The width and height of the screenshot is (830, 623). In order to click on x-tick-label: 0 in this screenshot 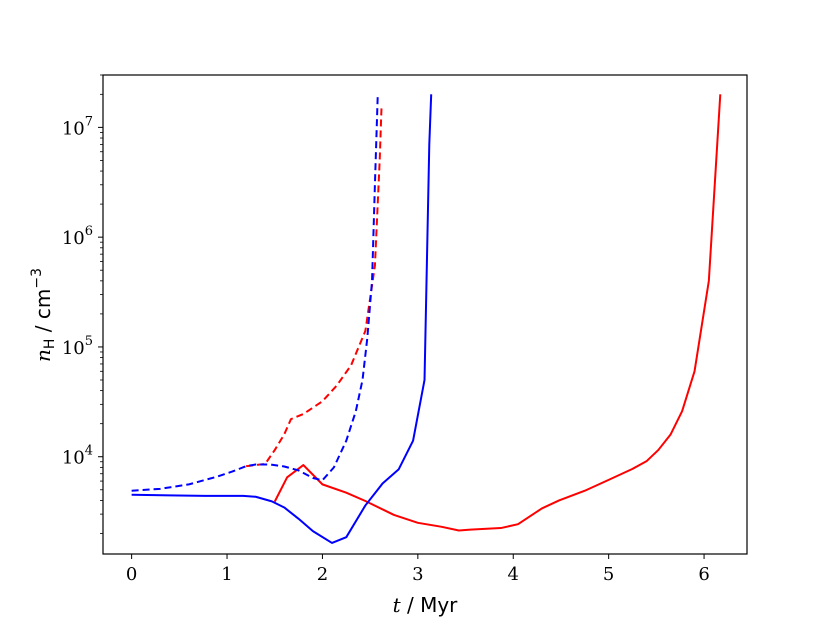, I will do `click(131, 574)`.